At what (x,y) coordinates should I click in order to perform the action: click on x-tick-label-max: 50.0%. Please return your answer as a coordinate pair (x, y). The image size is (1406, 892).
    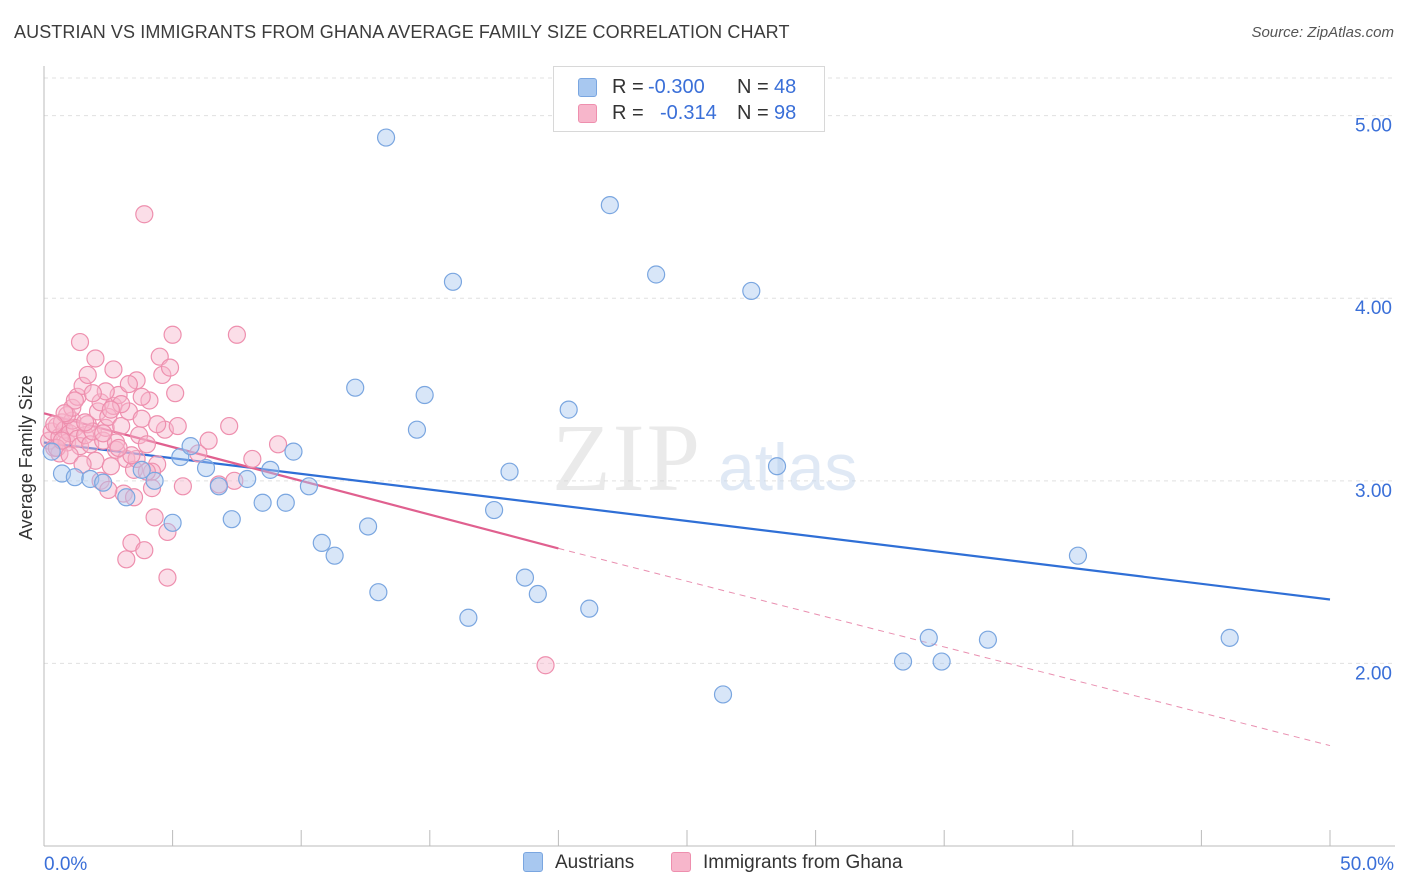
    Looking at the image, I should click on (1367, 864).